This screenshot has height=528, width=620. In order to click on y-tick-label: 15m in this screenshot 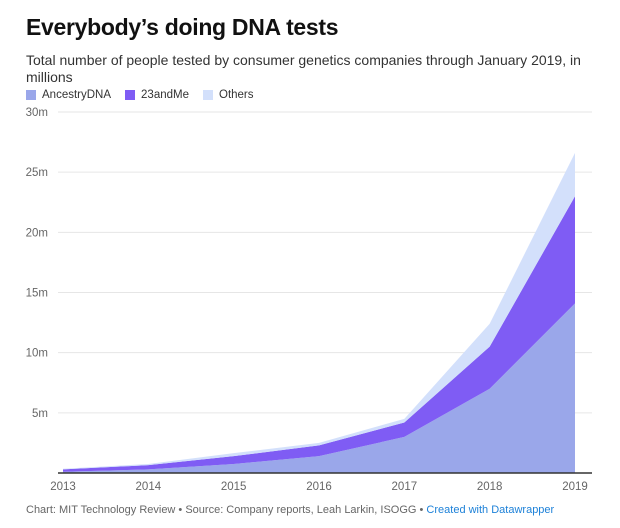, I will do `click(37, 294)`.